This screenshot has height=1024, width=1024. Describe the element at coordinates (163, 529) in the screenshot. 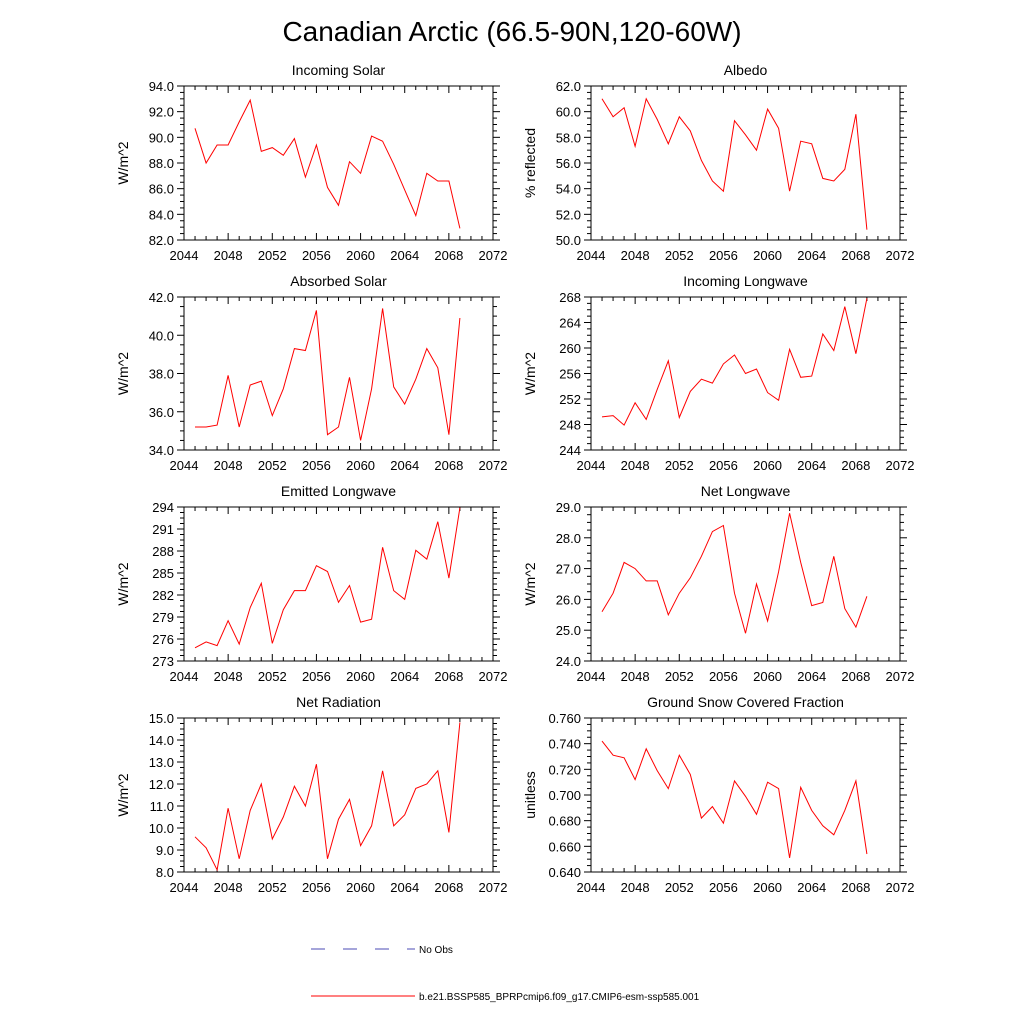

I see `y-tick-label: 291` at that location.